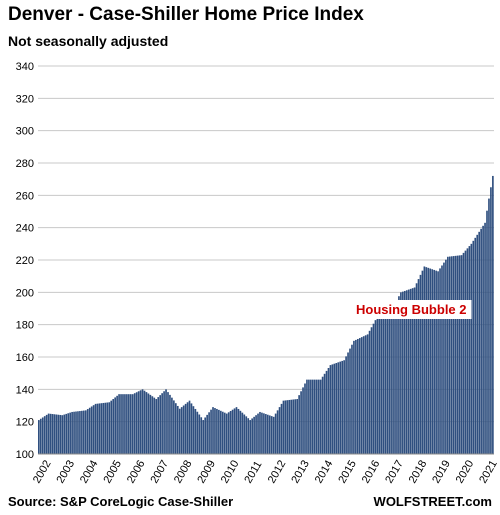  What do you see at coordinates (25, 293) in the screenshot?
I see `y-tick-label: 200` at bounding box center [25, 293].